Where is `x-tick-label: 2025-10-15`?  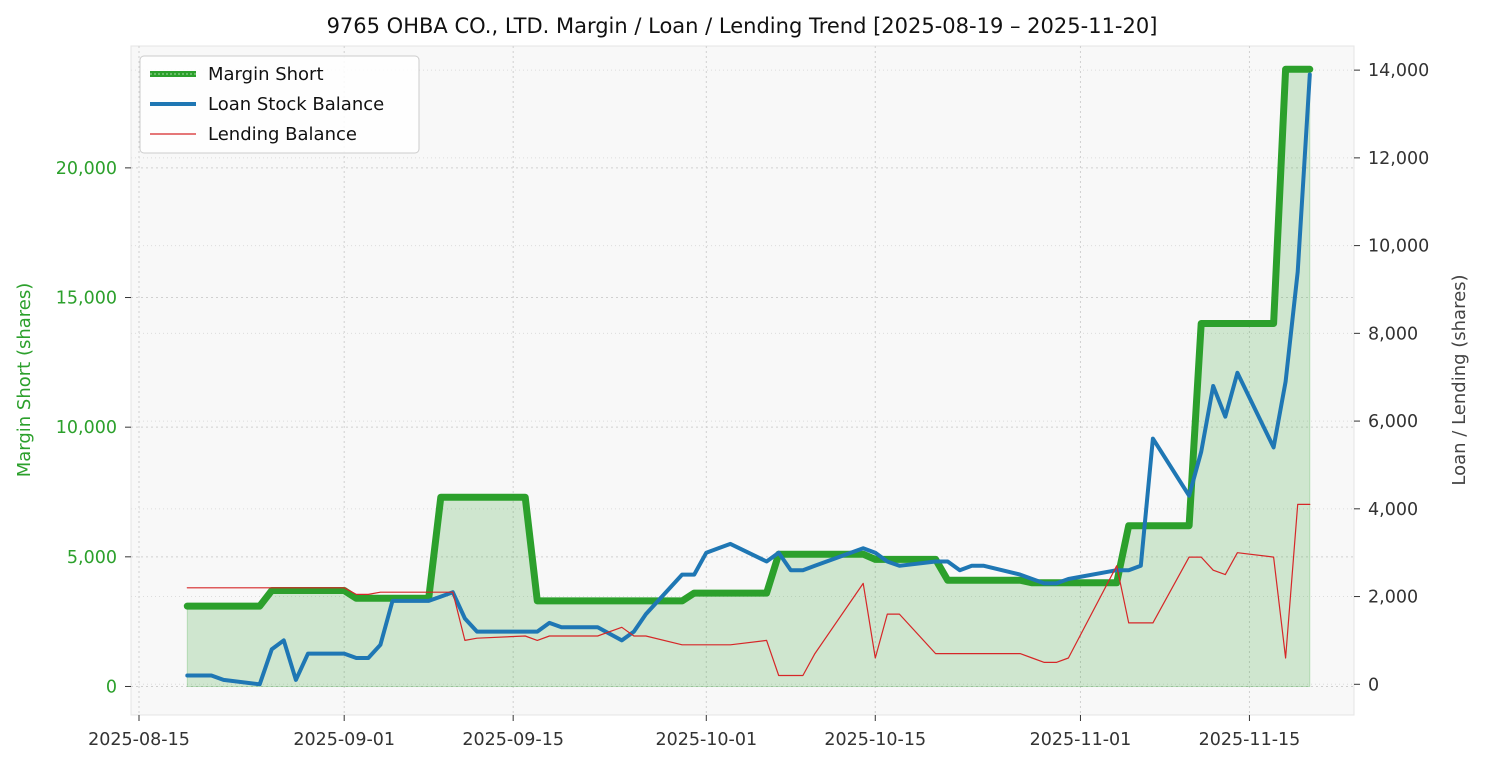
x-tick-label: 2025-10-15 is located at coordinates (875, 740).